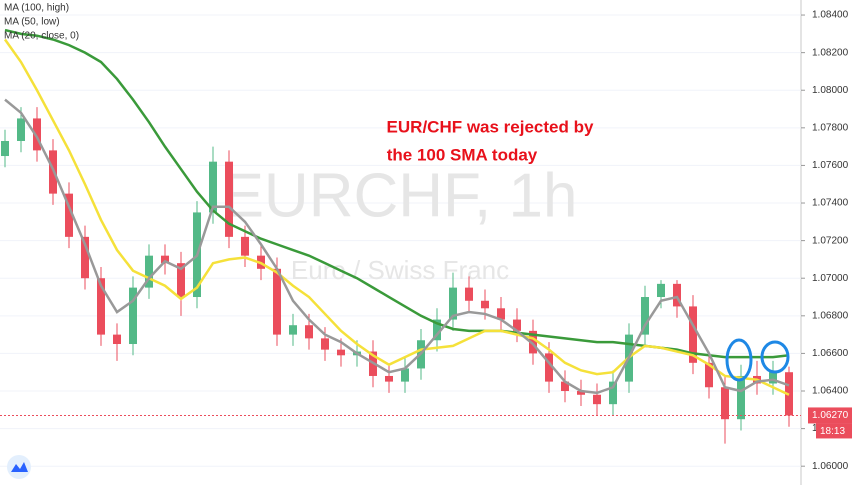 The image size is (852, 485). I want to click on y-tick-label: 1.08000, so click(830, 90).